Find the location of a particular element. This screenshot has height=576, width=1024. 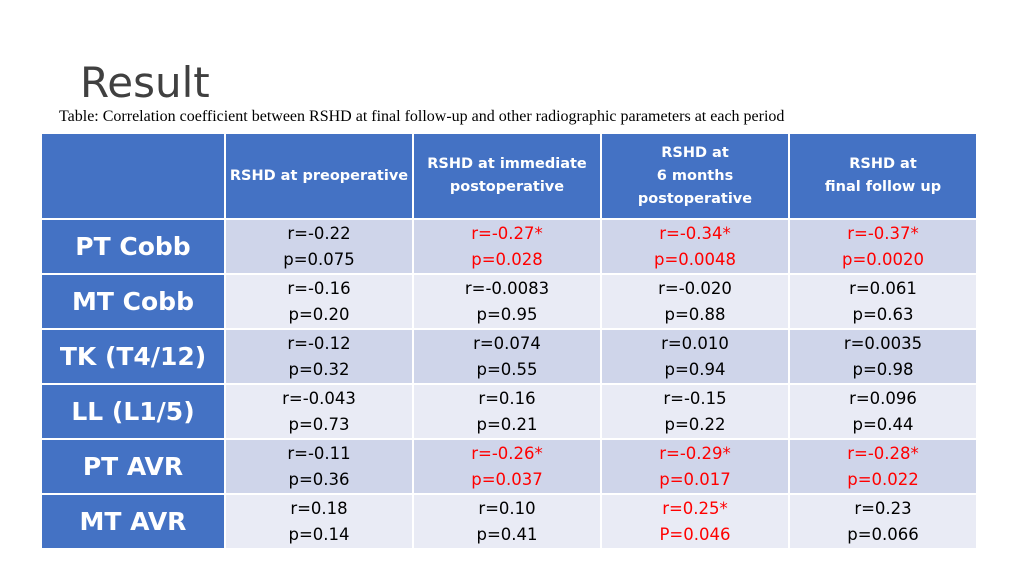

r-value: r=-0.29* is located at coordinates (695, 453).